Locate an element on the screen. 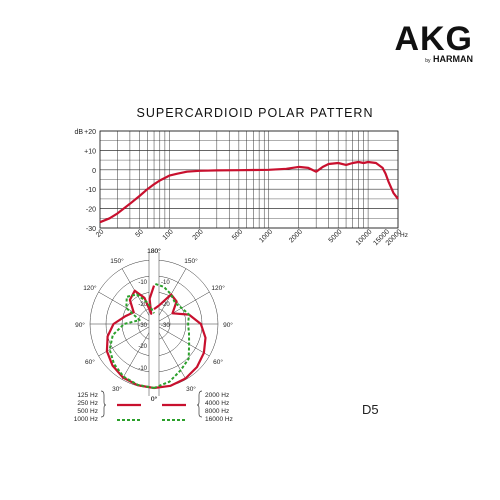 This screenshot has height=500, width=500. polar-angle-label-right: 90° is located at coordinates (228, 325).